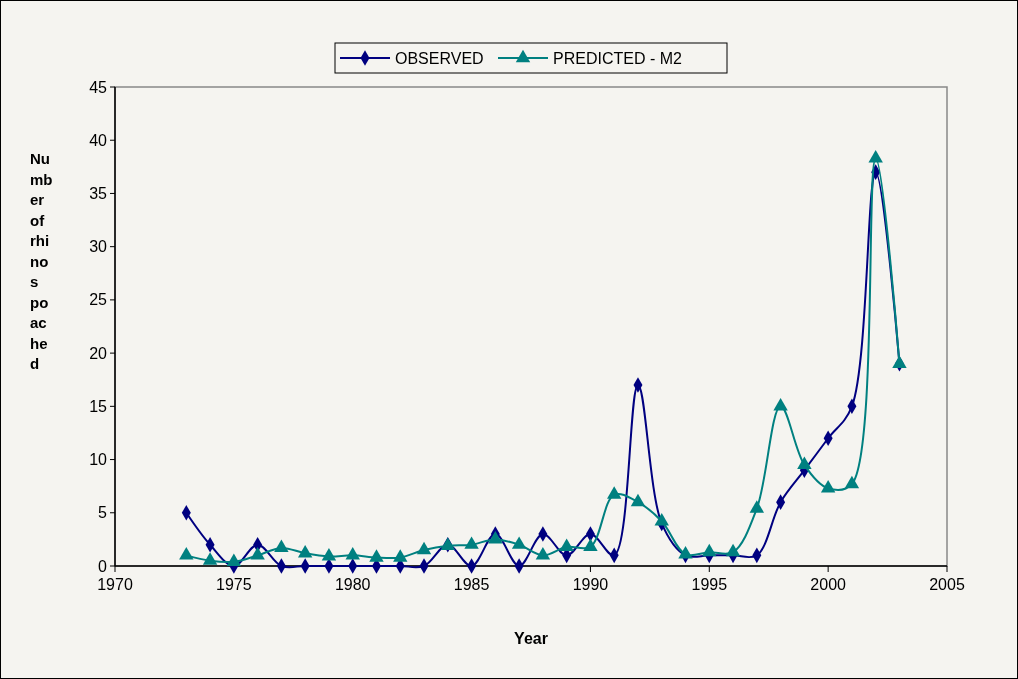  What do you see at coordinates (471, 584) in the screenshot?
I see `x-tick-label: 1985` at bounding box center [471, 584].